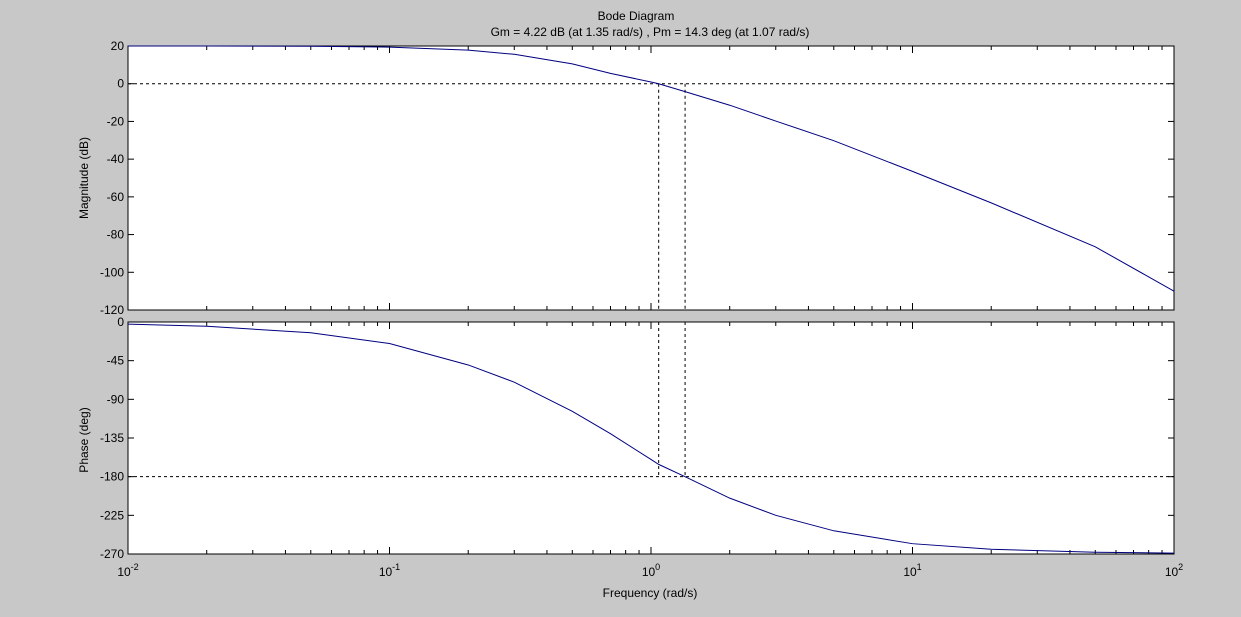 The height and width of the screenshot is (617, 1241). I want to click on magnitude-ytick-label: -120, so click(112, 310).